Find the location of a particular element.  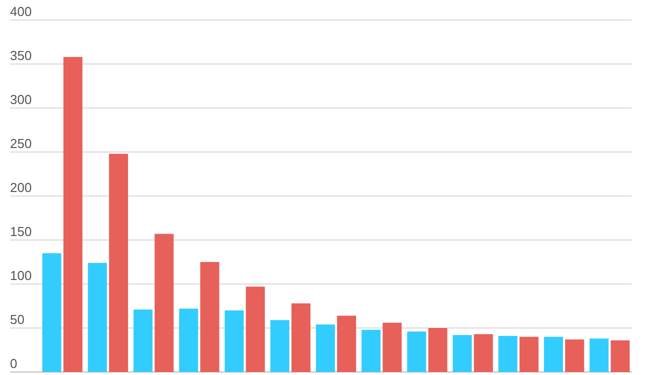

y-tick-label: 350 is located at coordinates (21, 55).